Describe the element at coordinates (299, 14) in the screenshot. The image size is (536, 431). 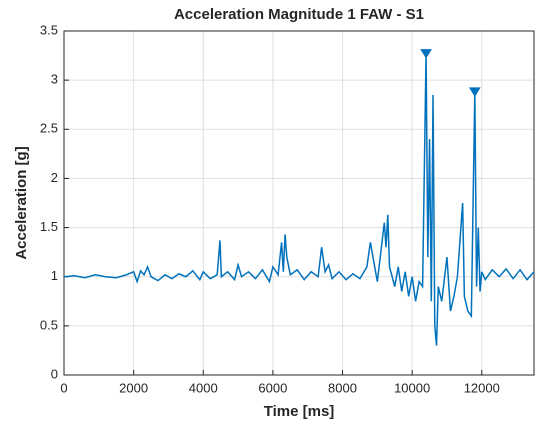
I see `chart-title: Acceleration Magnitude 1 FAW - S1` at that location.